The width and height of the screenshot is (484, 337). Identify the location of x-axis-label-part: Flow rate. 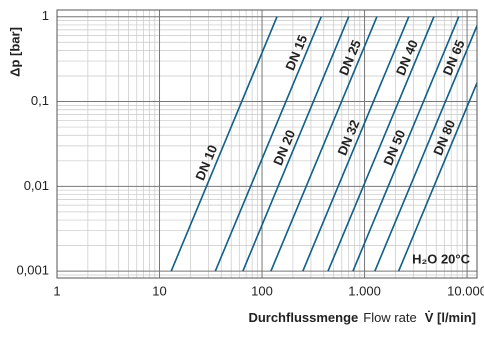
(389, 317).